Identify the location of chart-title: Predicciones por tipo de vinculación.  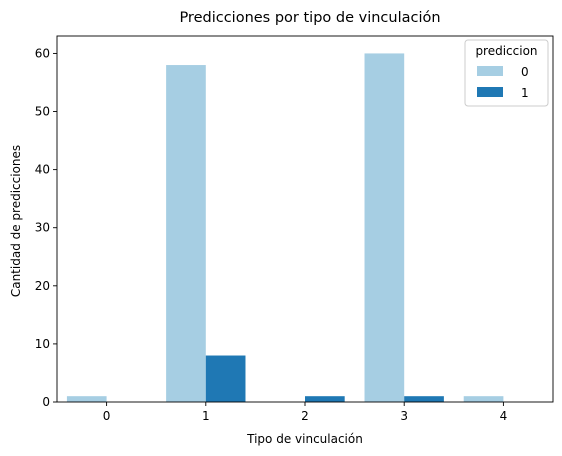
(309, 18).